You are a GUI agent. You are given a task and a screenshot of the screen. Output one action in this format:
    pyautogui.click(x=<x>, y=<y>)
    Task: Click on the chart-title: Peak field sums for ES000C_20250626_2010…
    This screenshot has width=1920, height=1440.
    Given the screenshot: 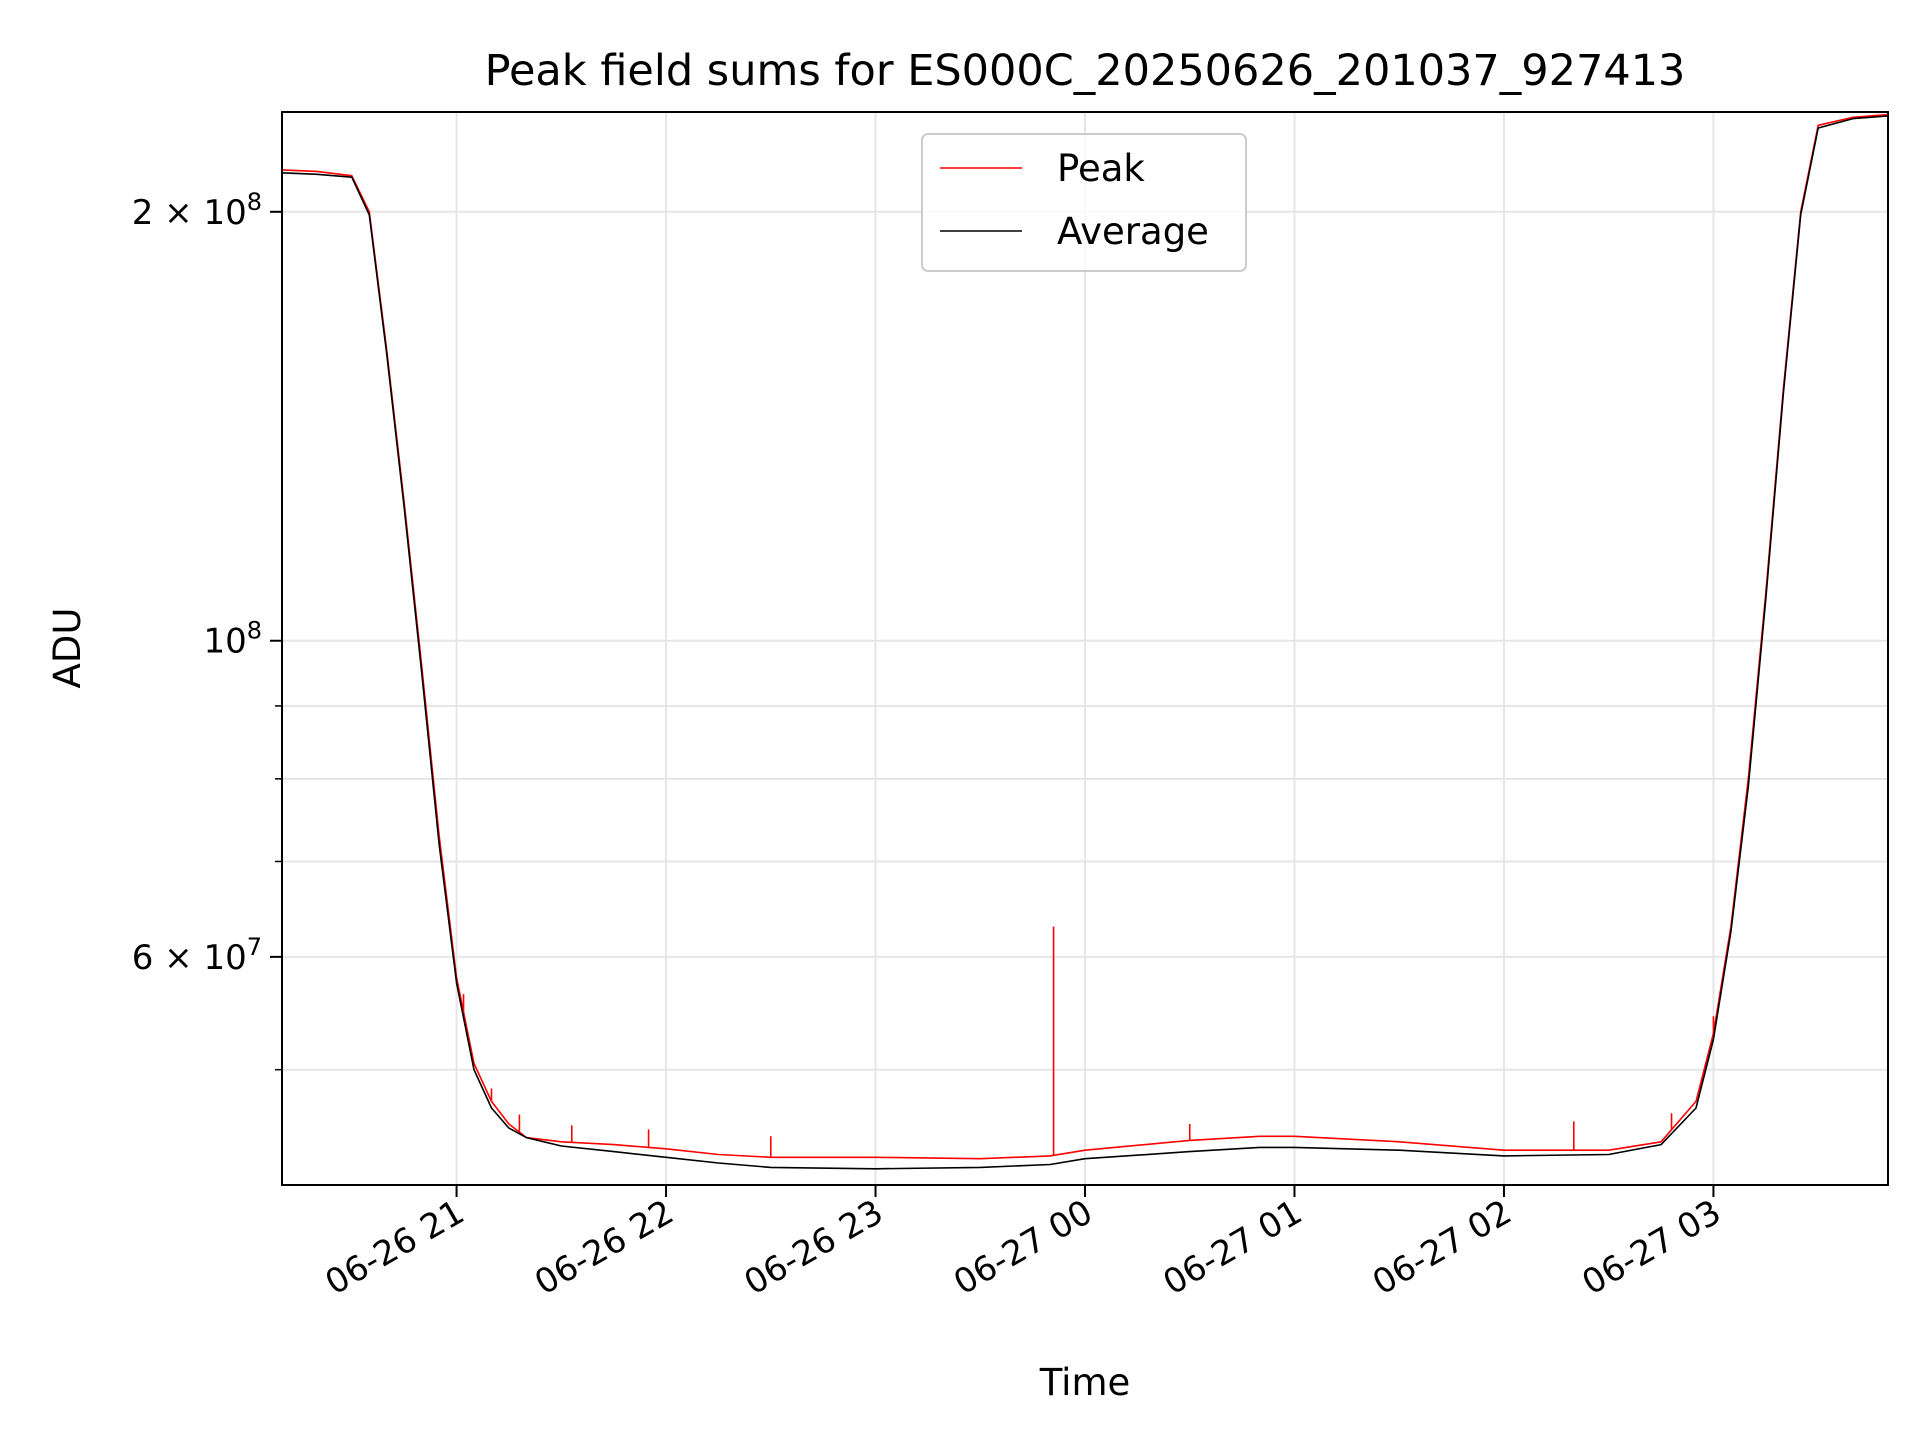 What is the action you would take?
    pyautogui.click(x=1085, y=71)
    